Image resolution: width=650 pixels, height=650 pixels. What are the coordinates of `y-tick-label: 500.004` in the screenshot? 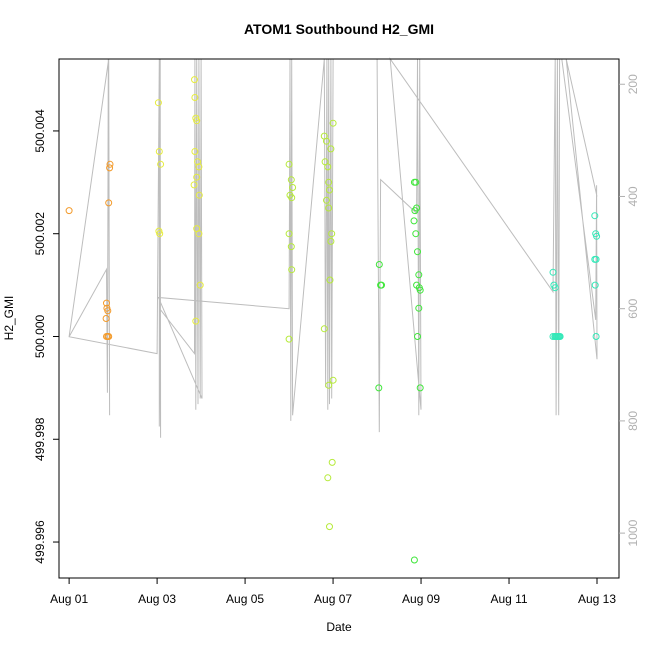 It's located at (40, 131).